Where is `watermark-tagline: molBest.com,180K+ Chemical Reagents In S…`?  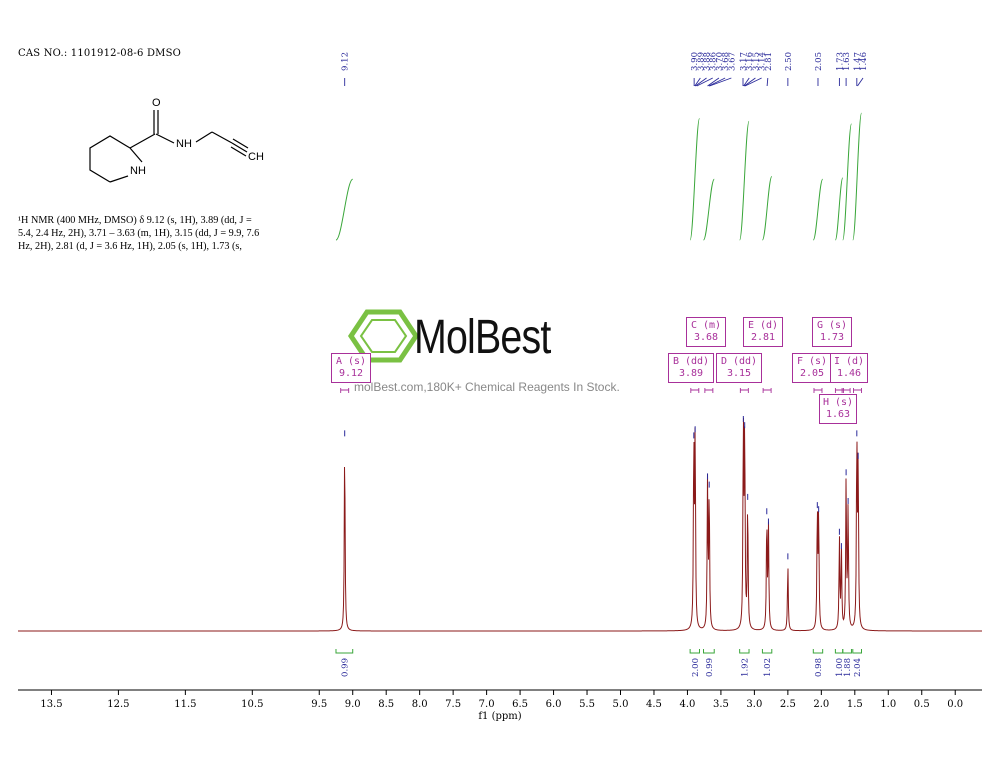
watermark-tagline: molBest.com,180K+ Chemical Reagents In S… is located at coordinates (487, 387).